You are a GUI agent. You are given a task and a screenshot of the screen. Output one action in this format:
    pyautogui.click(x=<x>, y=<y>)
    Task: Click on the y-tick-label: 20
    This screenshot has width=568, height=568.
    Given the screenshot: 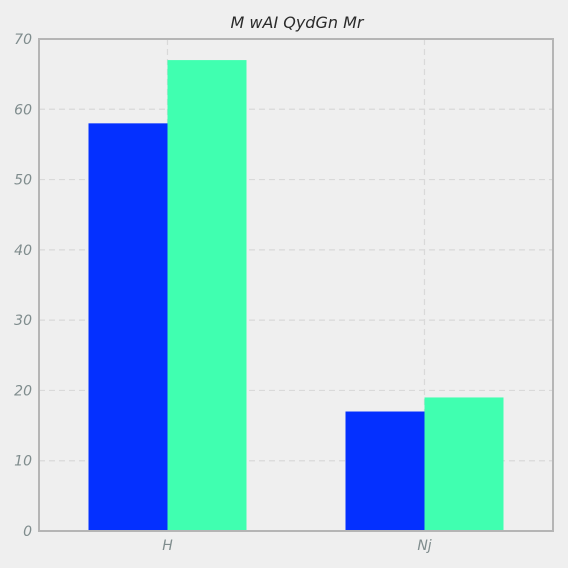 What is the action you would take?
    pyautogui.click(x=23, y=391)
    